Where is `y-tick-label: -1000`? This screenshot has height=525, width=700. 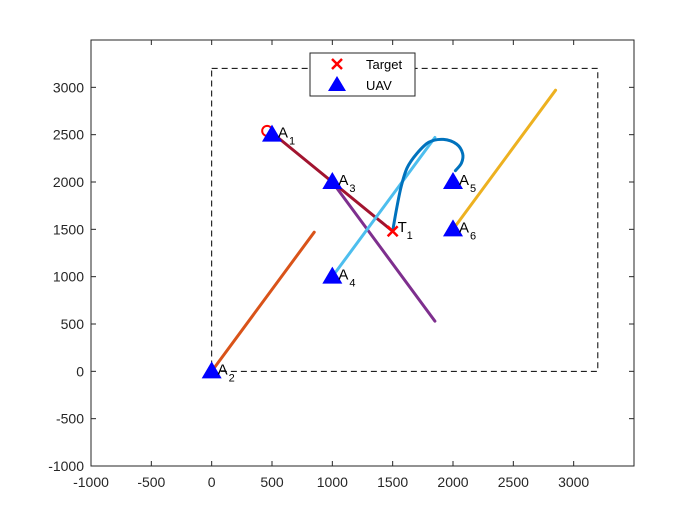 y-tick-label: -1000 is located at coordinates (66, 466).